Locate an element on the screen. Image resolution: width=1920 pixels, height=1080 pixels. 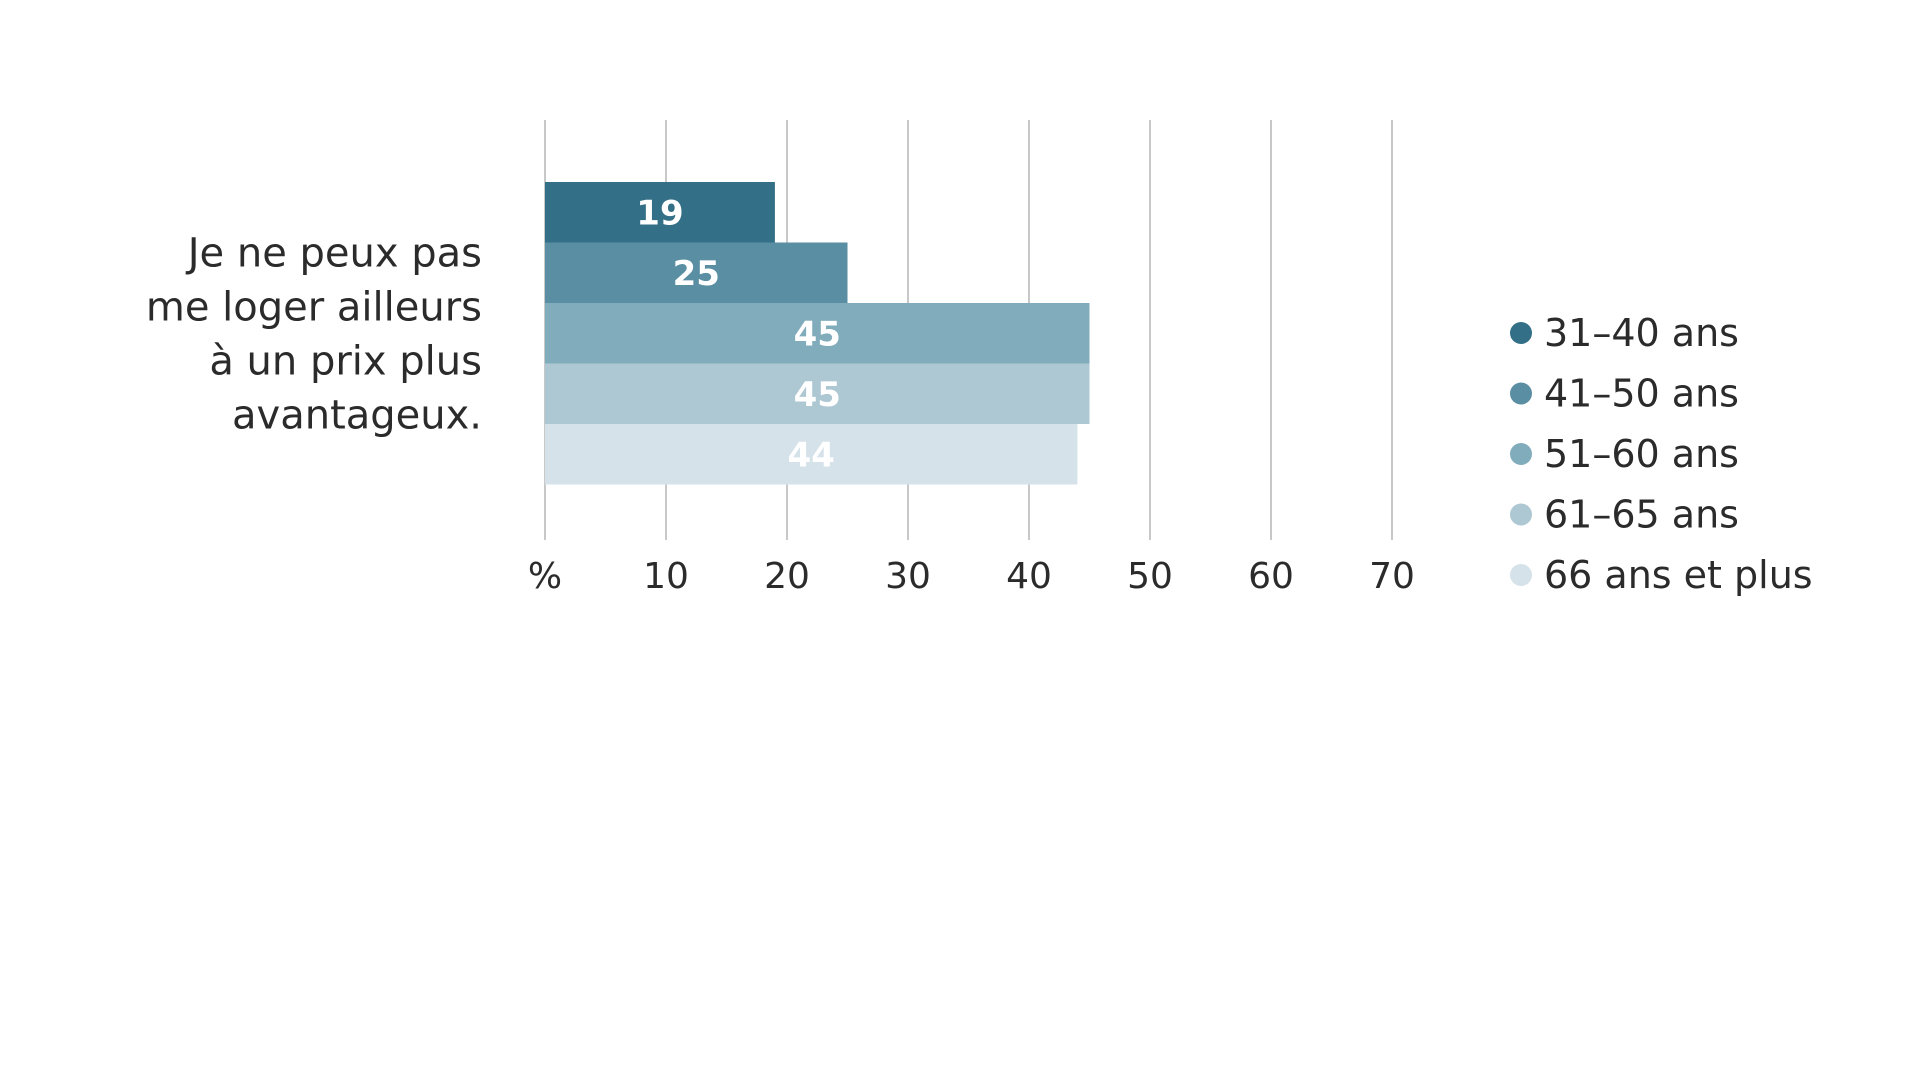
bar-value-label: 44 is located at coordinates (811, 455).